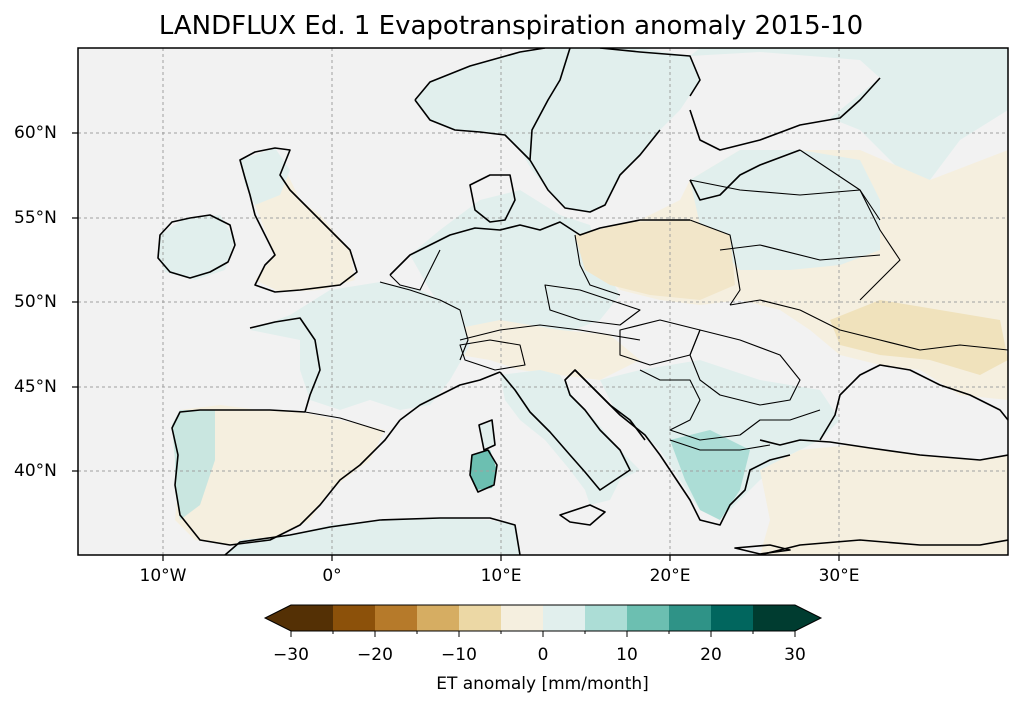  What do you see at coordinates (660, 342) in the screenshot?
I see `border-hungary` at bounding box center [660, 342].